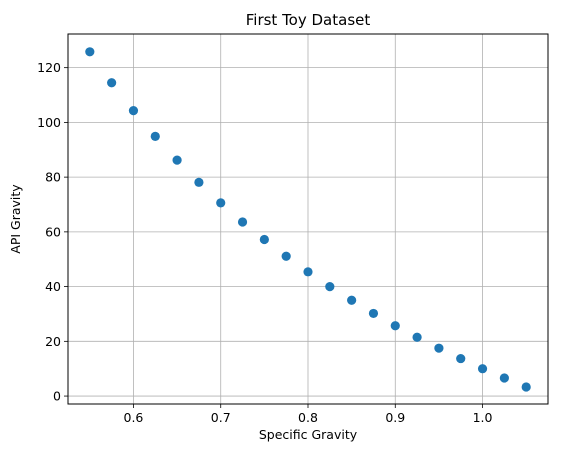 Image resolution: width=571 pixels, height=459 pixels. What do you see at coordinates (49, 122) in the screenshot?
I see `y-tick-label: 100` at bounding box center [49, 122].